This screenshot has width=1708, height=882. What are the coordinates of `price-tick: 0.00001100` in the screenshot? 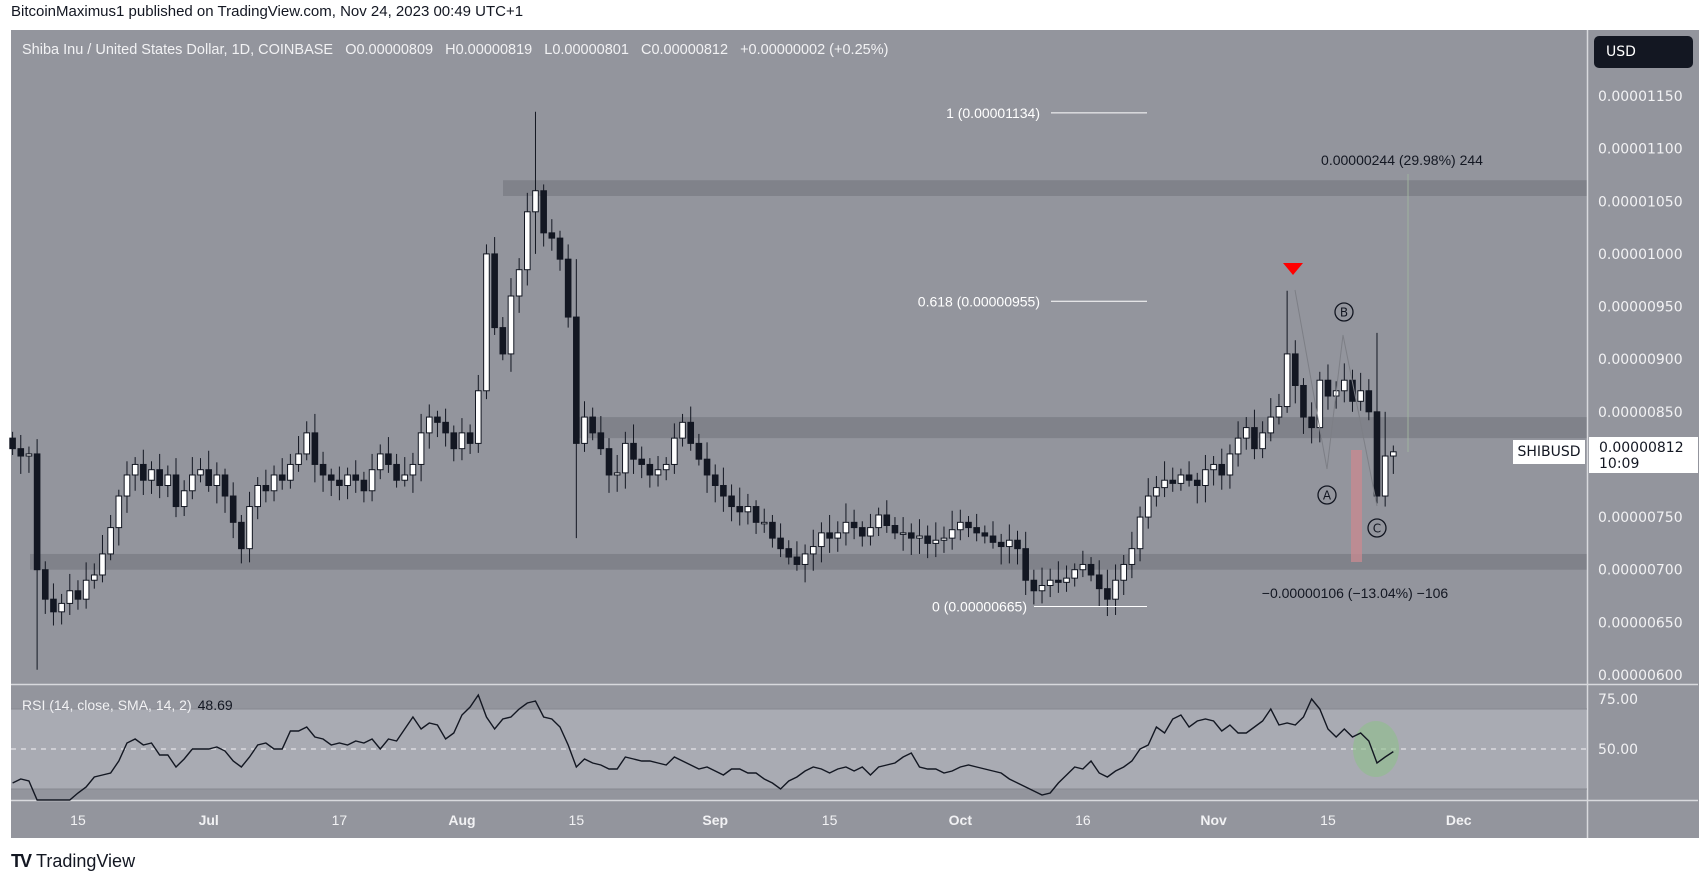 It's located at (1640, 150).